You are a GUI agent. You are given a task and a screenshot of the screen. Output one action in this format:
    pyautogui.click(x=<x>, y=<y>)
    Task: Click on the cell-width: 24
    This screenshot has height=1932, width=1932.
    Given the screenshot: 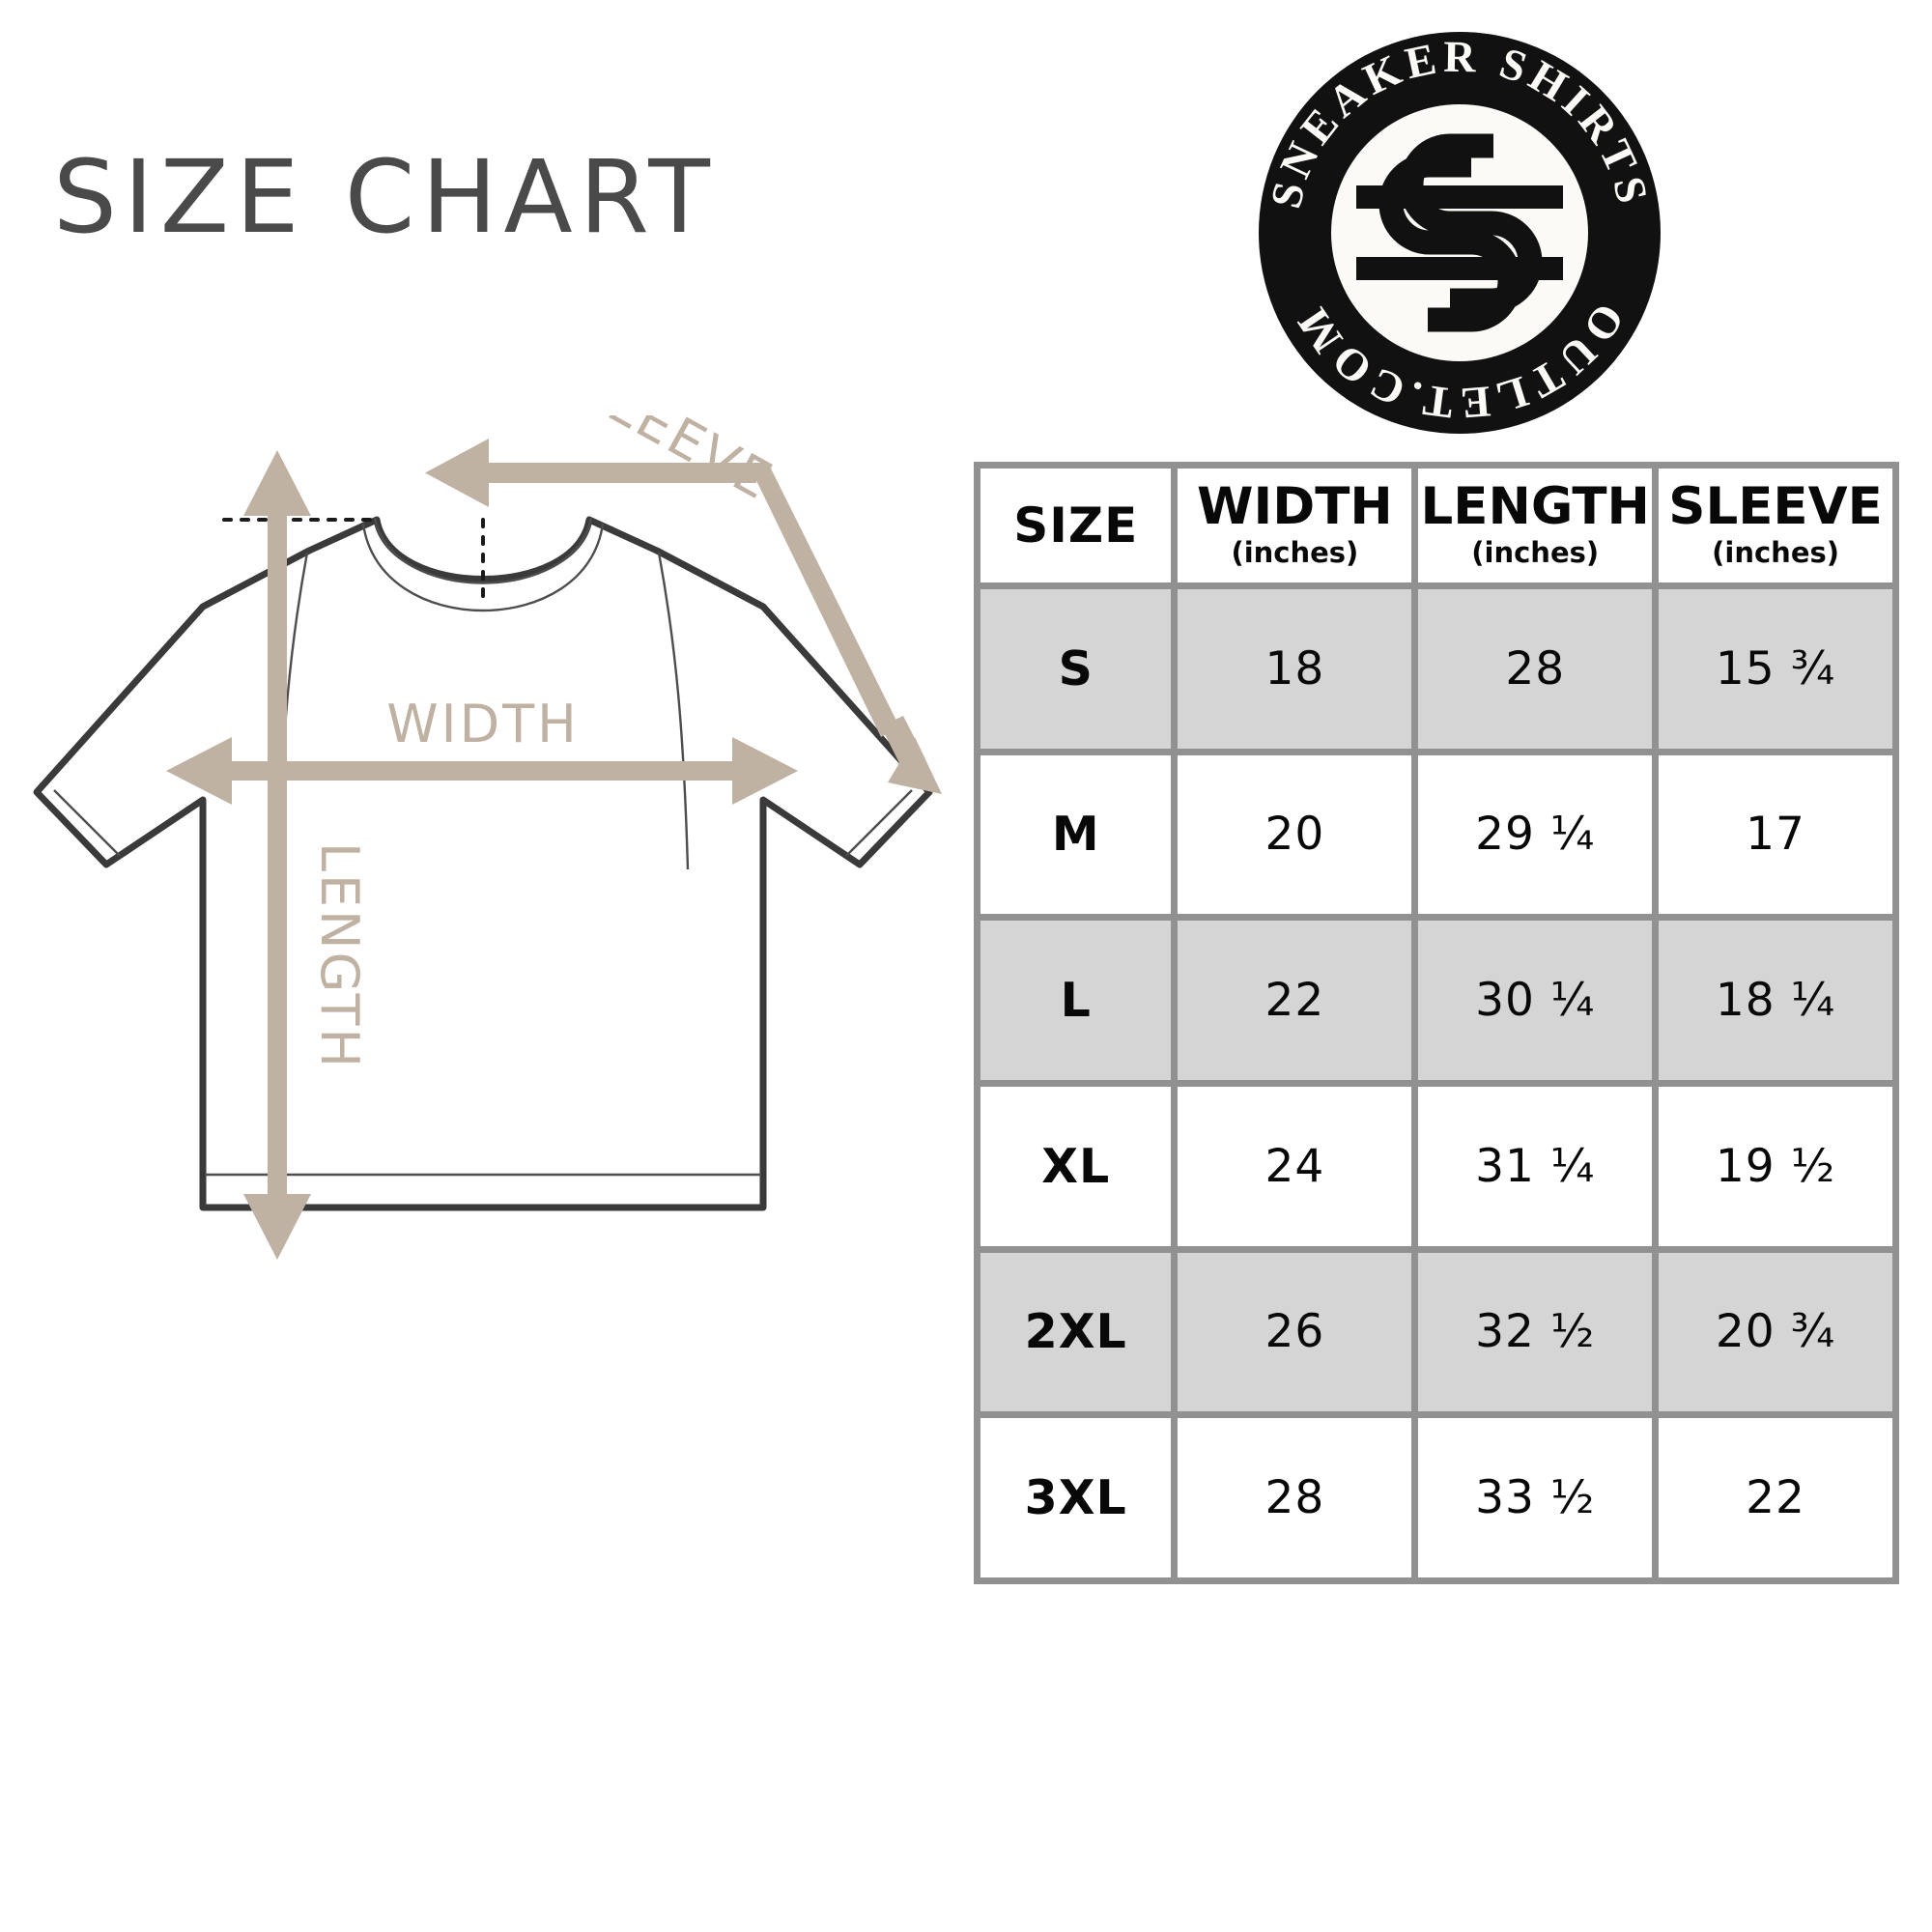 What is the action you would take?
    pyautogui.click(x=1295, y=1166)
    